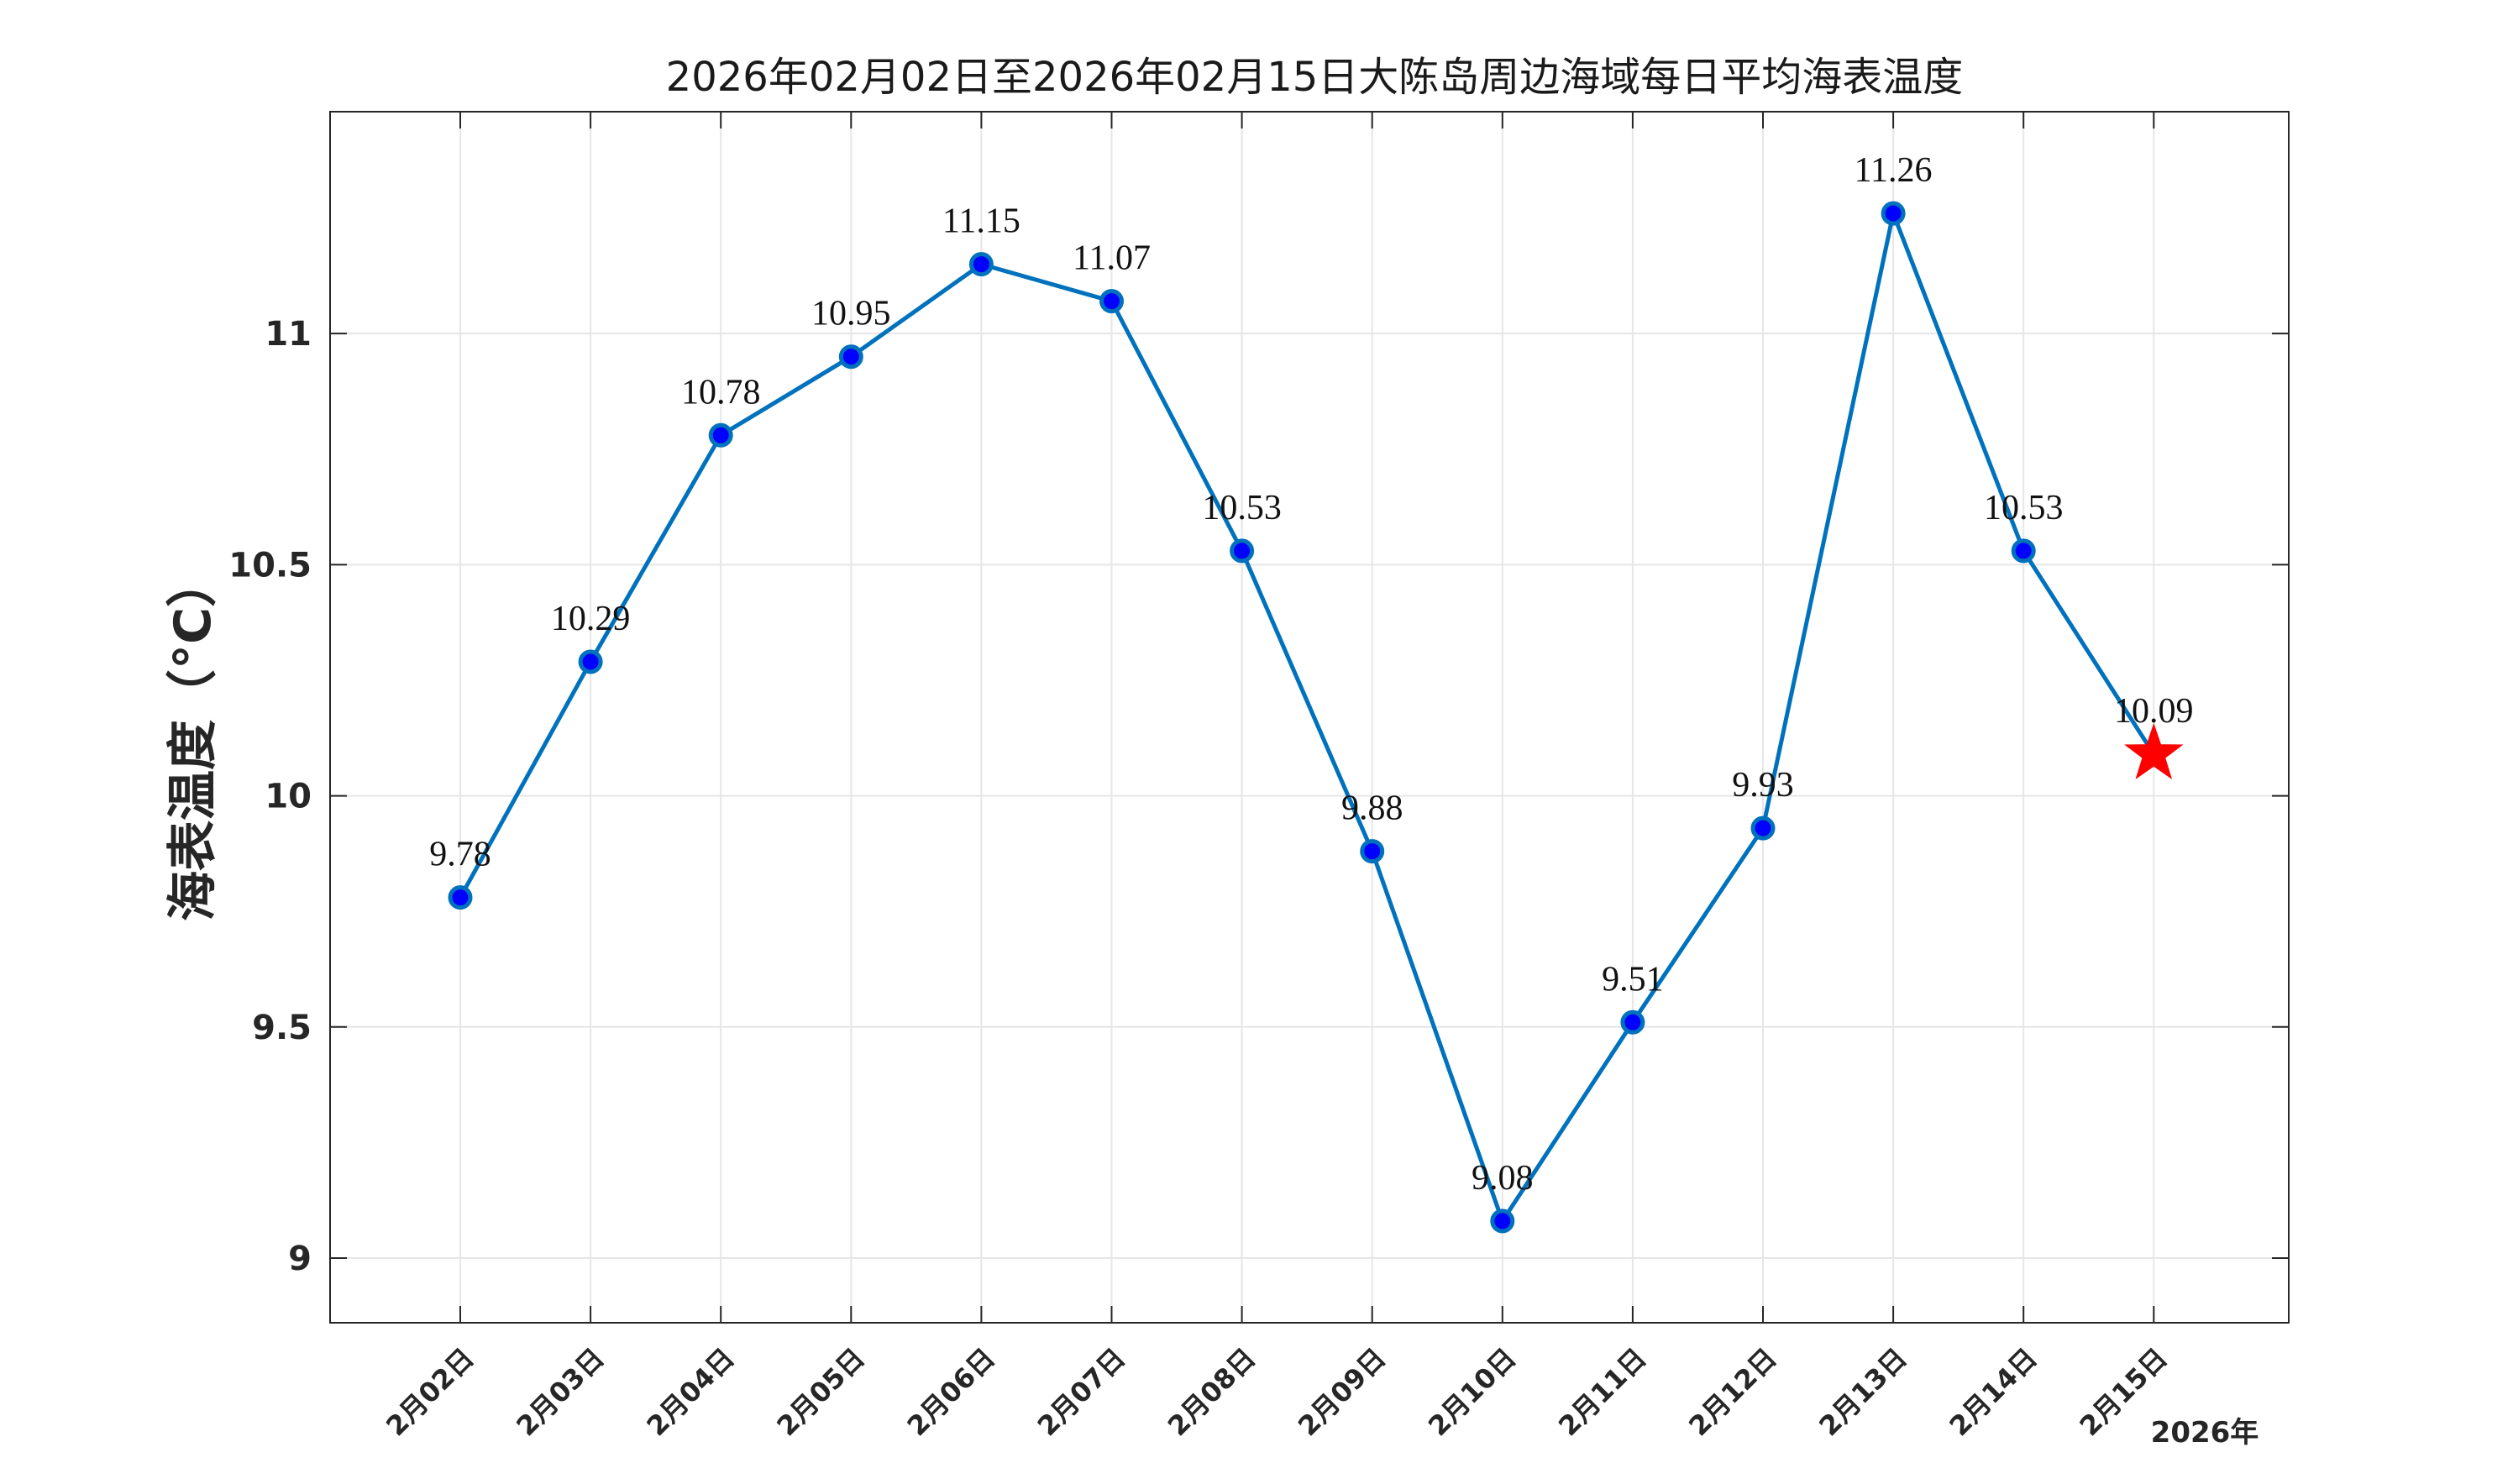  I want to click on x-tick-label: 2月06日, so click(951, 1392).